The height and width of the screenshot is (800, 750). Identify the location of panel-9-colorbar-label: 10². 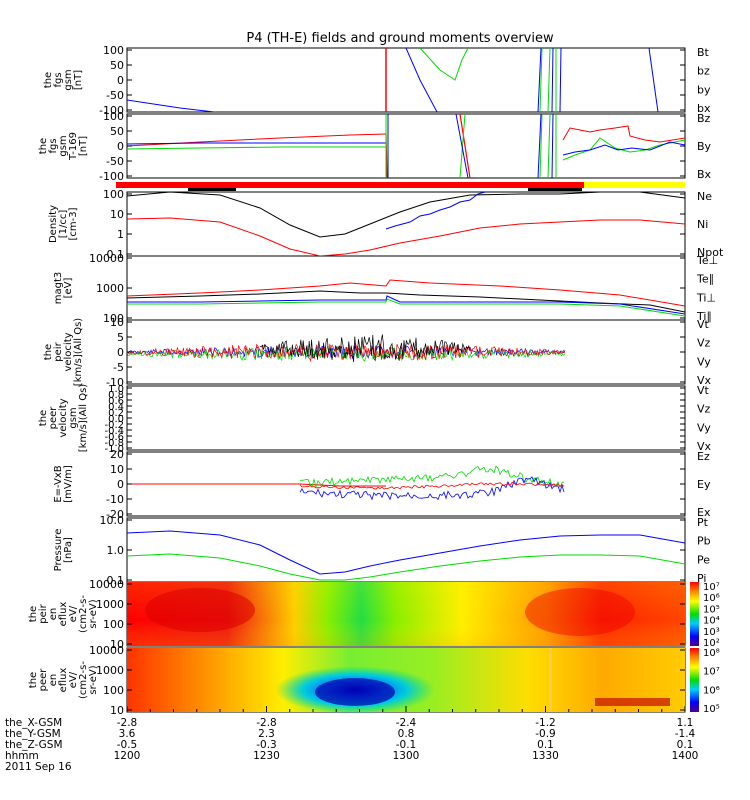
(711, 643).